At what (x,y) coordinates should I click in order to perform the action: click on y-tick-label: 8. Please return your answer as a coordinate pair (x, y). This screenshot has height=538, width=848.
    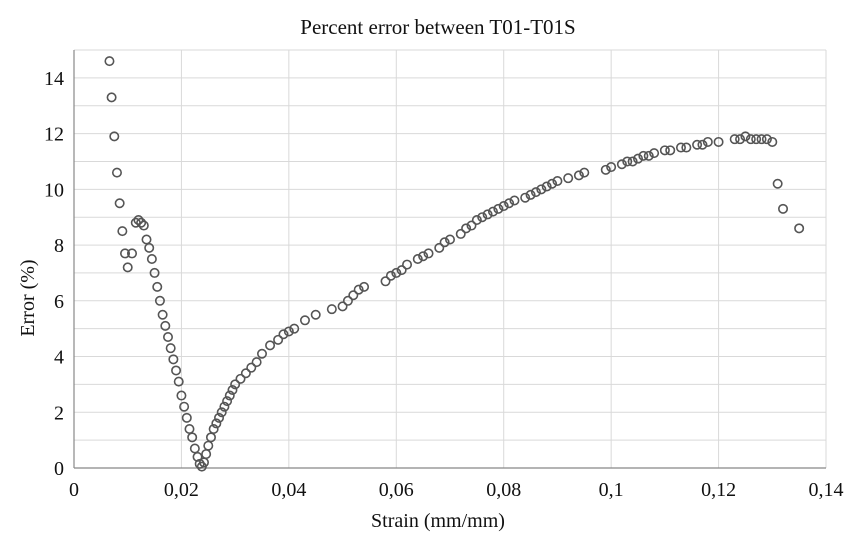
    Looking at the image, I should click on (59, 246).